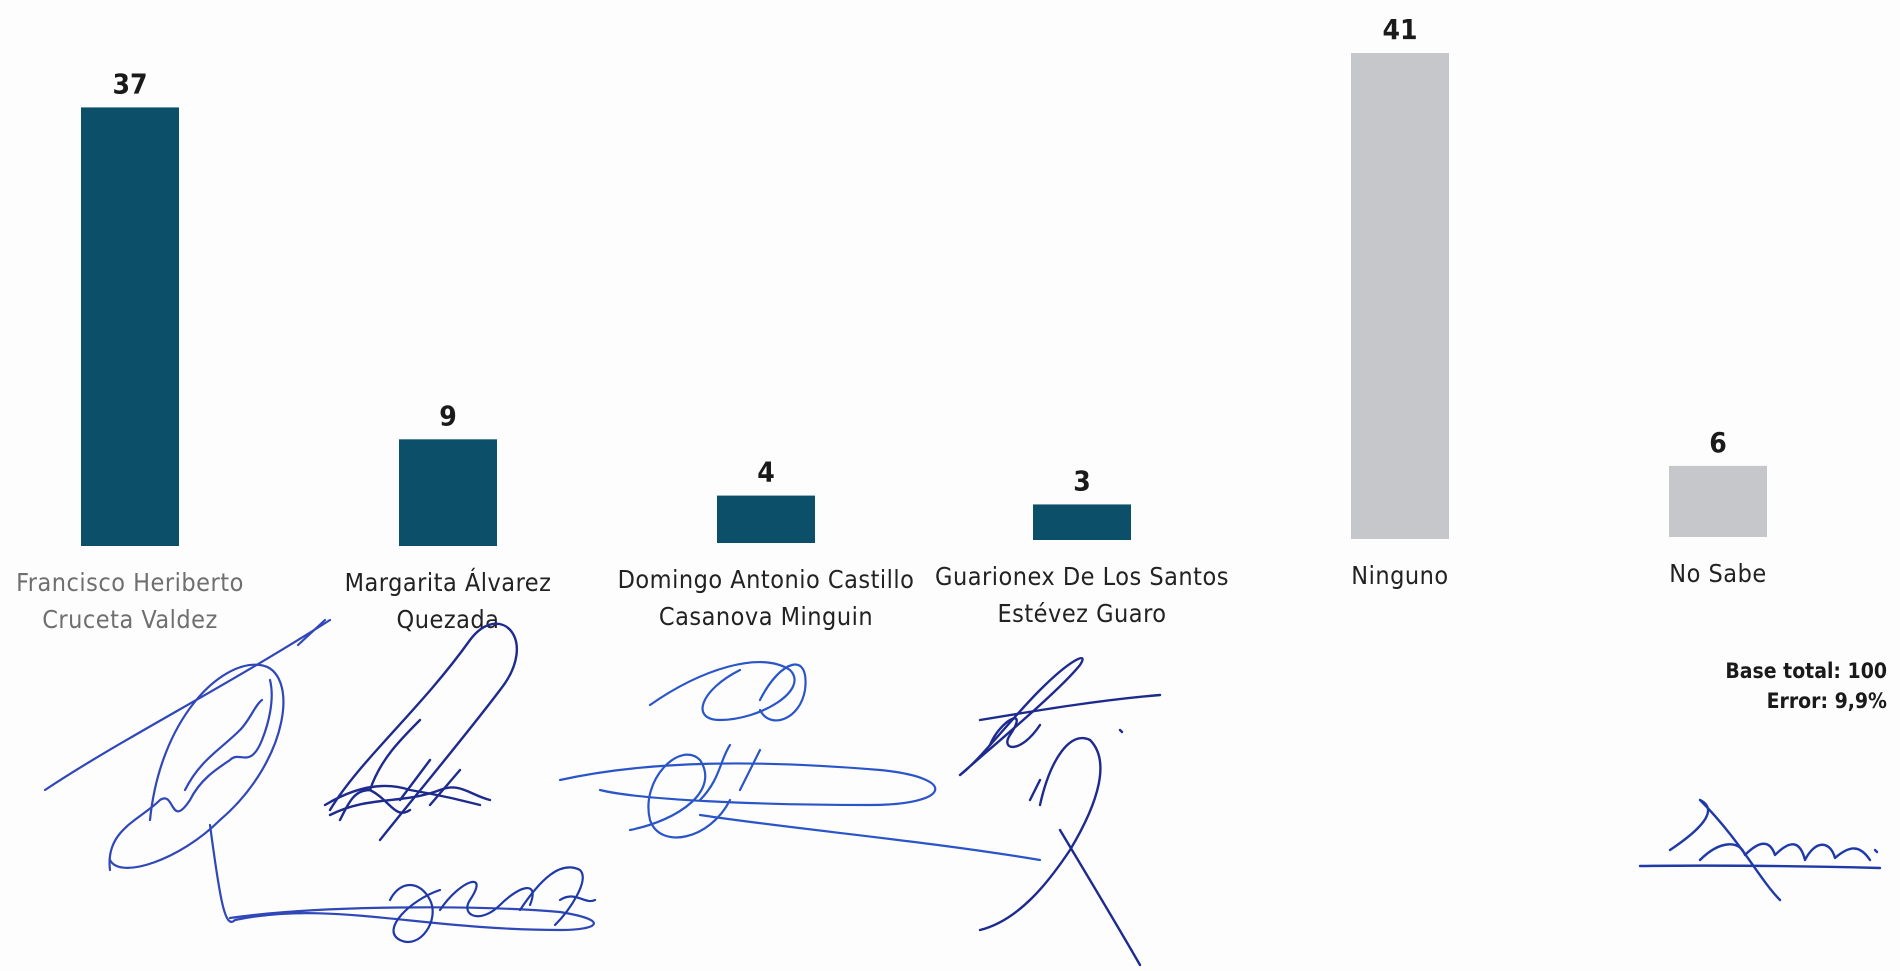 This screenshot has height=971, width=1900. I want to click on footnote: Base total: 100 Error: 9,9%, so click(1806, 686).